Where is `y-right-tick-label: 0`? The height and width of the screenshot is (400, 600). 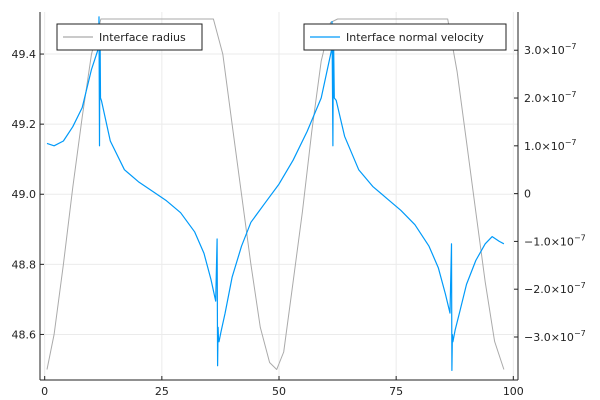 y-right-tick-label: 0 is located at coordinates (527, 194).